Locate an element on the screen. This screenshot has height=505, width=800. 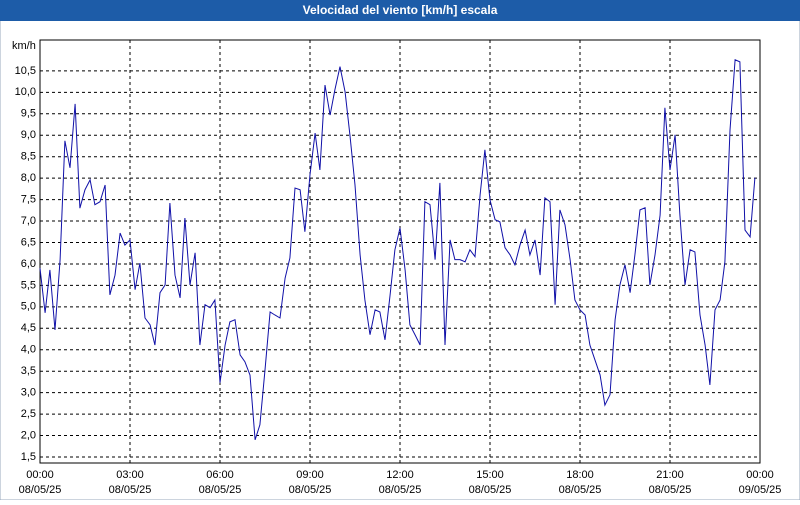
x-tick-label: 18:00 08/05/25 is located at coordinates (580, 482).